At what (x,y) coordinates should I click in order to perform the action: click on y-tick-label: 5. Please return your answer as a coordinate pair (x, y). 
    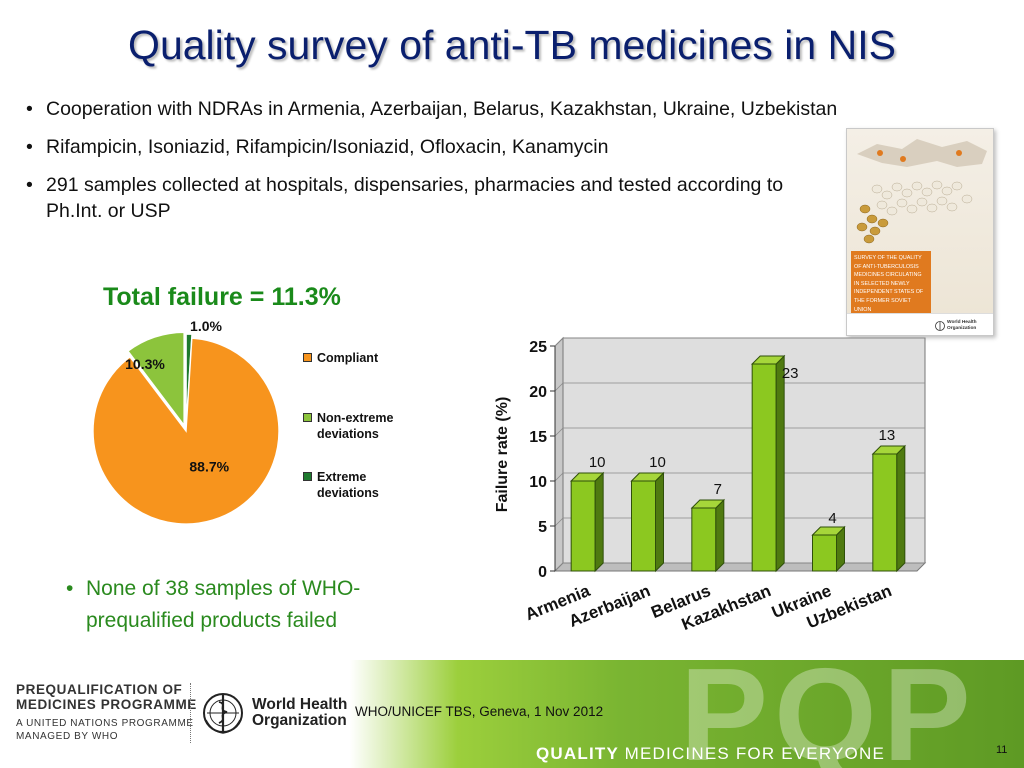
    Looking at the image, I should click on (542, 527).